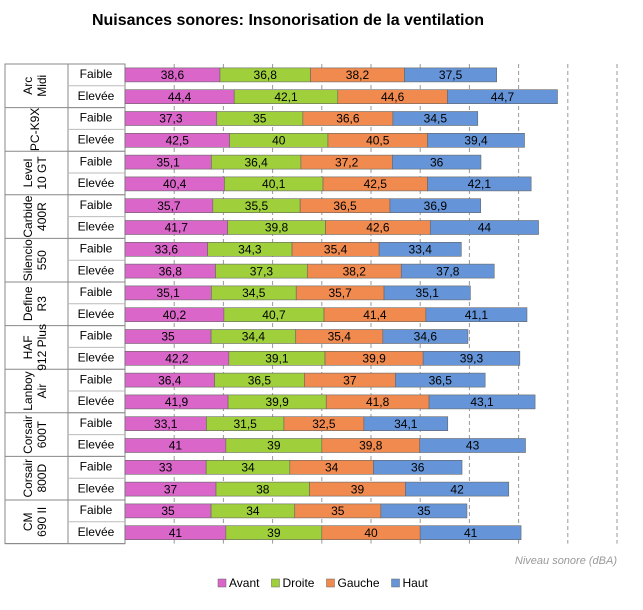 This screenshot has height=610, width=643. What do you see at coordinates (28, 390) in the screenshot?
I see `group-label-line: Lanboy` at bounding box center [28, 390].